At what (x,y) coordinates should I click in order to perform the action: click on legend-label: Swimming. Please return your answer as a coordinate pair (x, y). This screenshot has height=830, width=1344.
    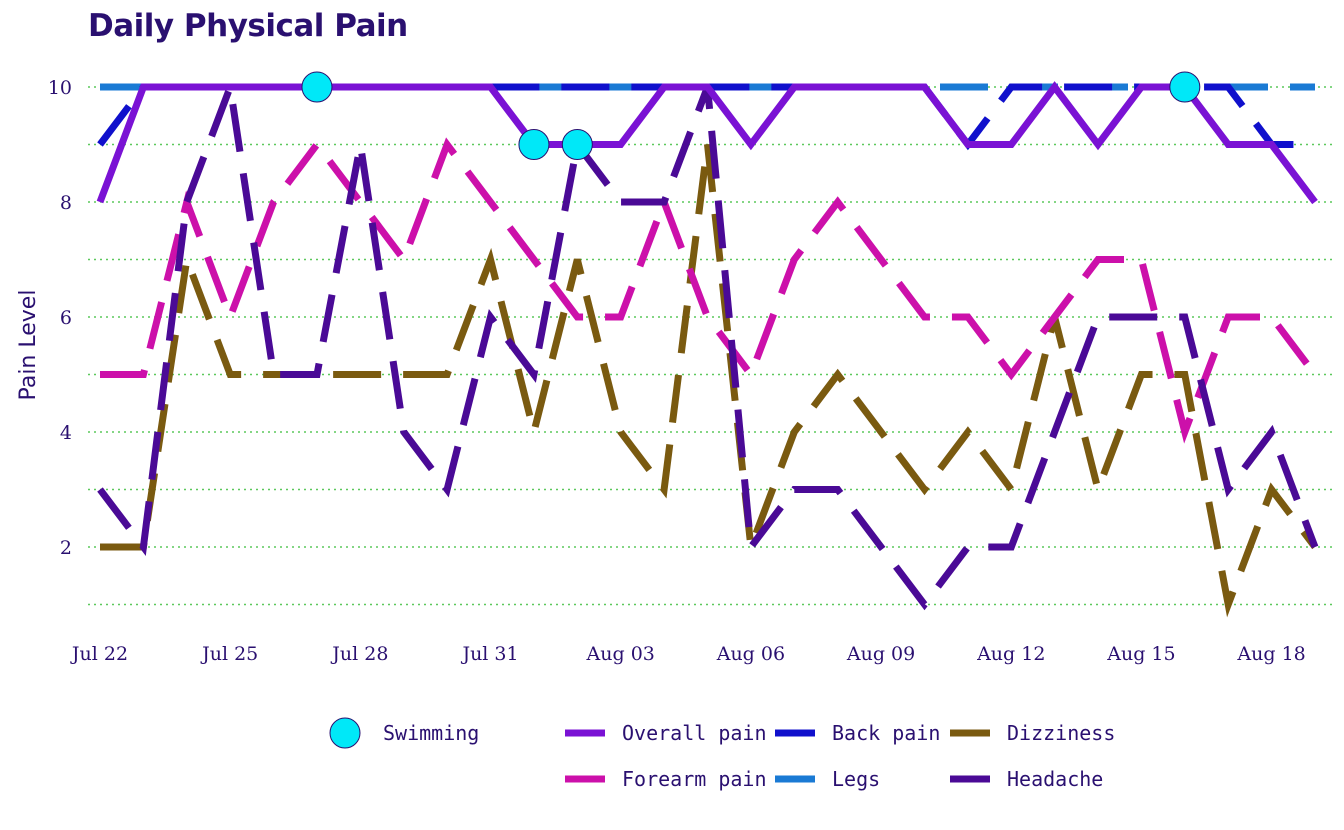
    Looking at the image, I should click on (431, 733).